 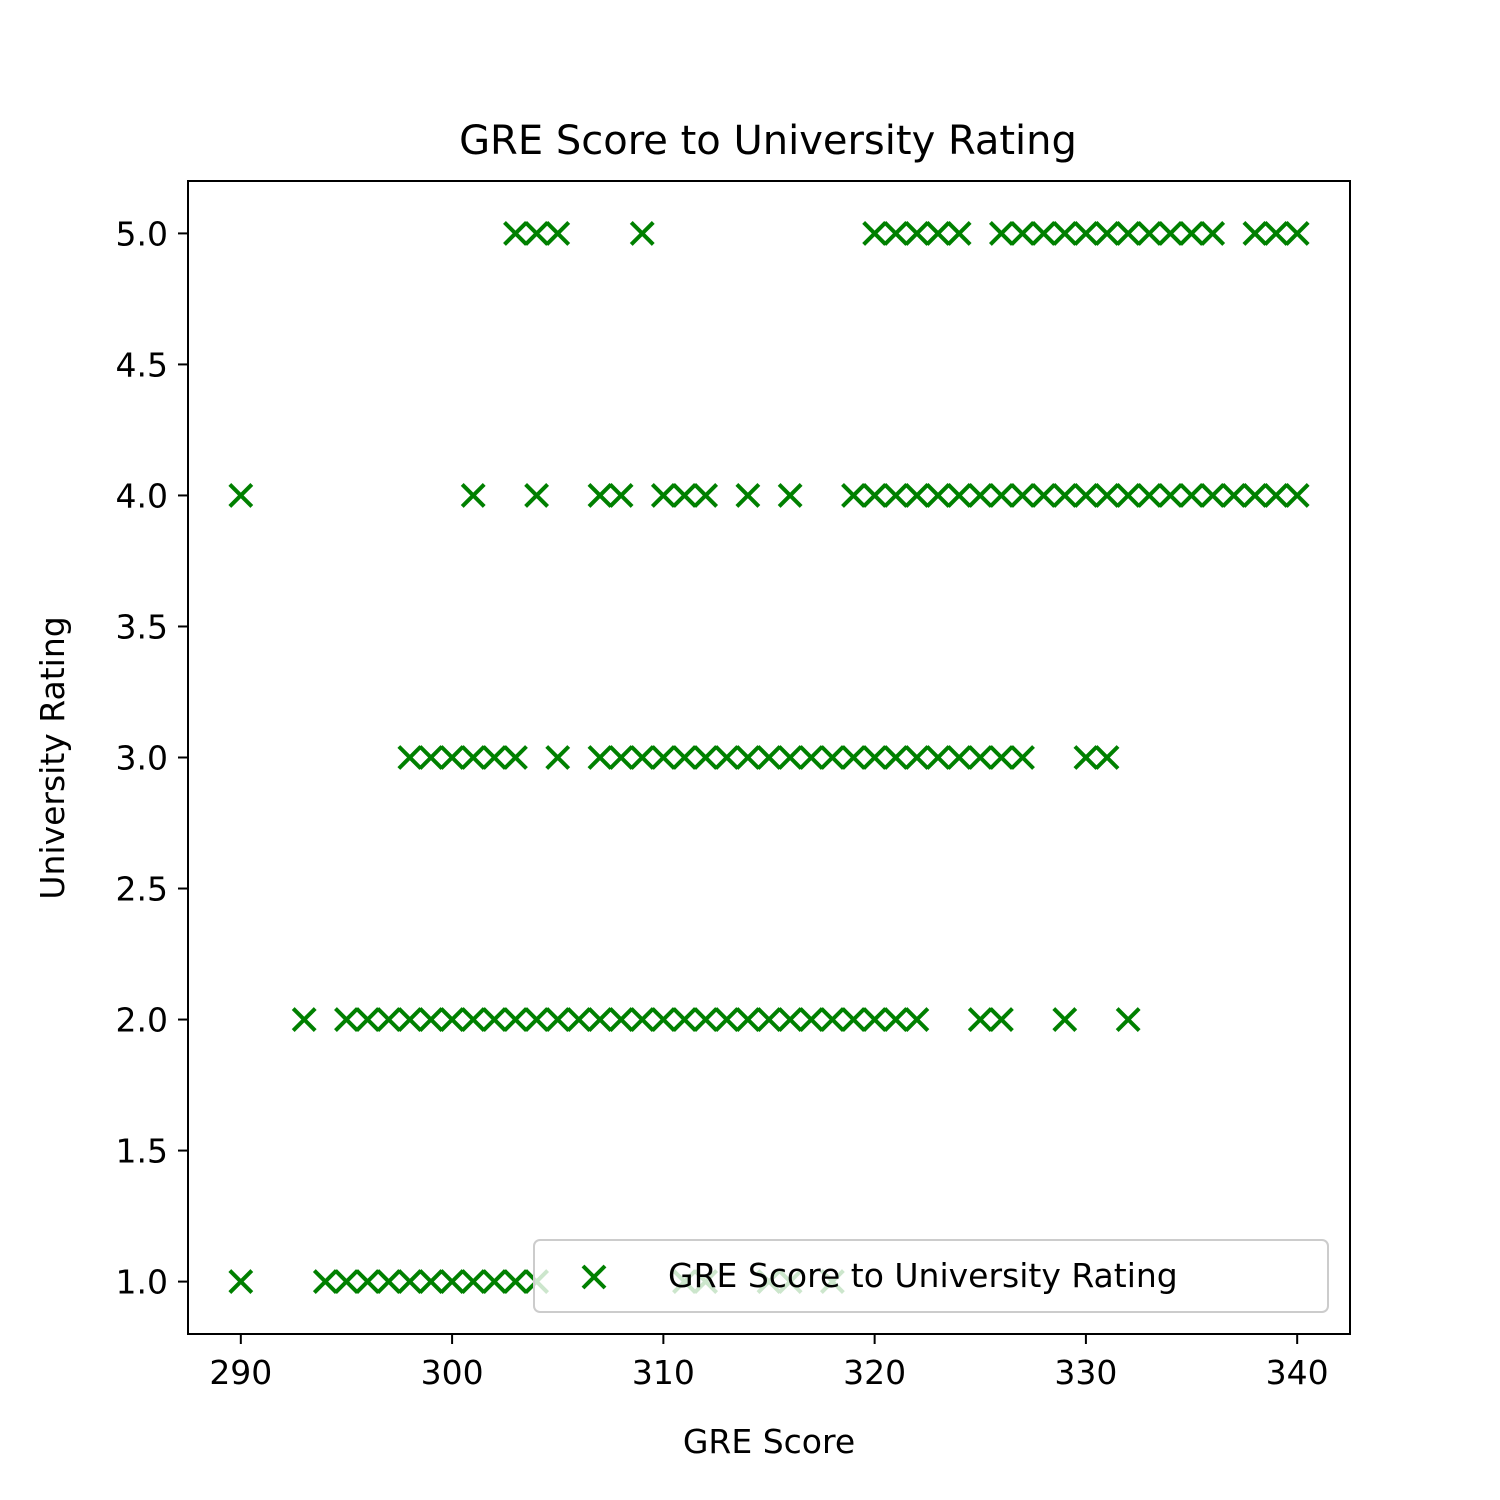 What do you see at coordinates (1085, 1372) in the screenshot?
I see `x-tick-label: 330` at bounding box center [1085, 1372].